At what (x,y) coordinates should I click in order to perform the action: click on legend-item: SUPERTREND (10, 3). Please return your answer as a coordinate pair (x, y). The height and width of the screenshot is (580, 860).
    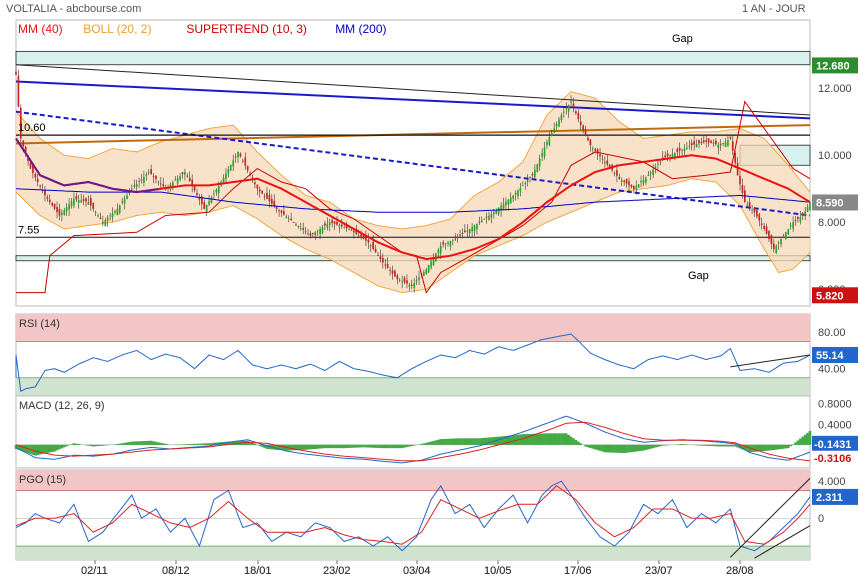
    Looking at the image, I should click on (246, 29).